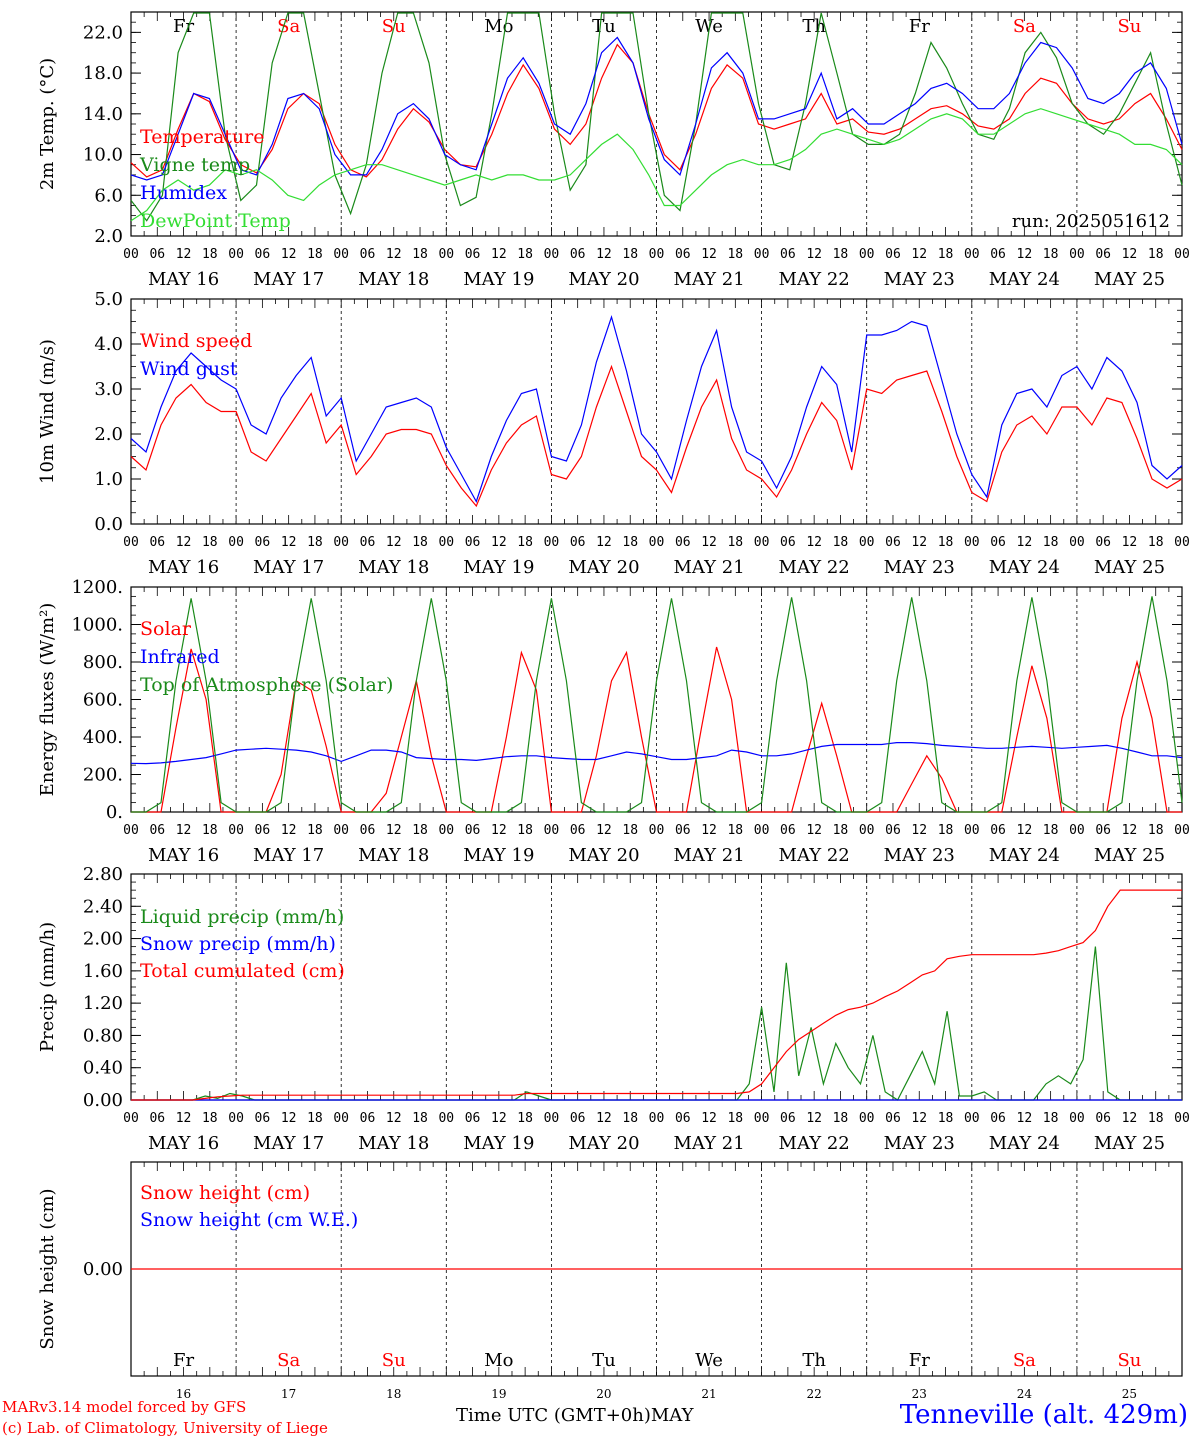 Image resolution: width=1194 pixels, height=1440 pixels. Describe the element at coordinates (183, 193) in the screenshot. I see `legend-entry: Humidex` at that location.